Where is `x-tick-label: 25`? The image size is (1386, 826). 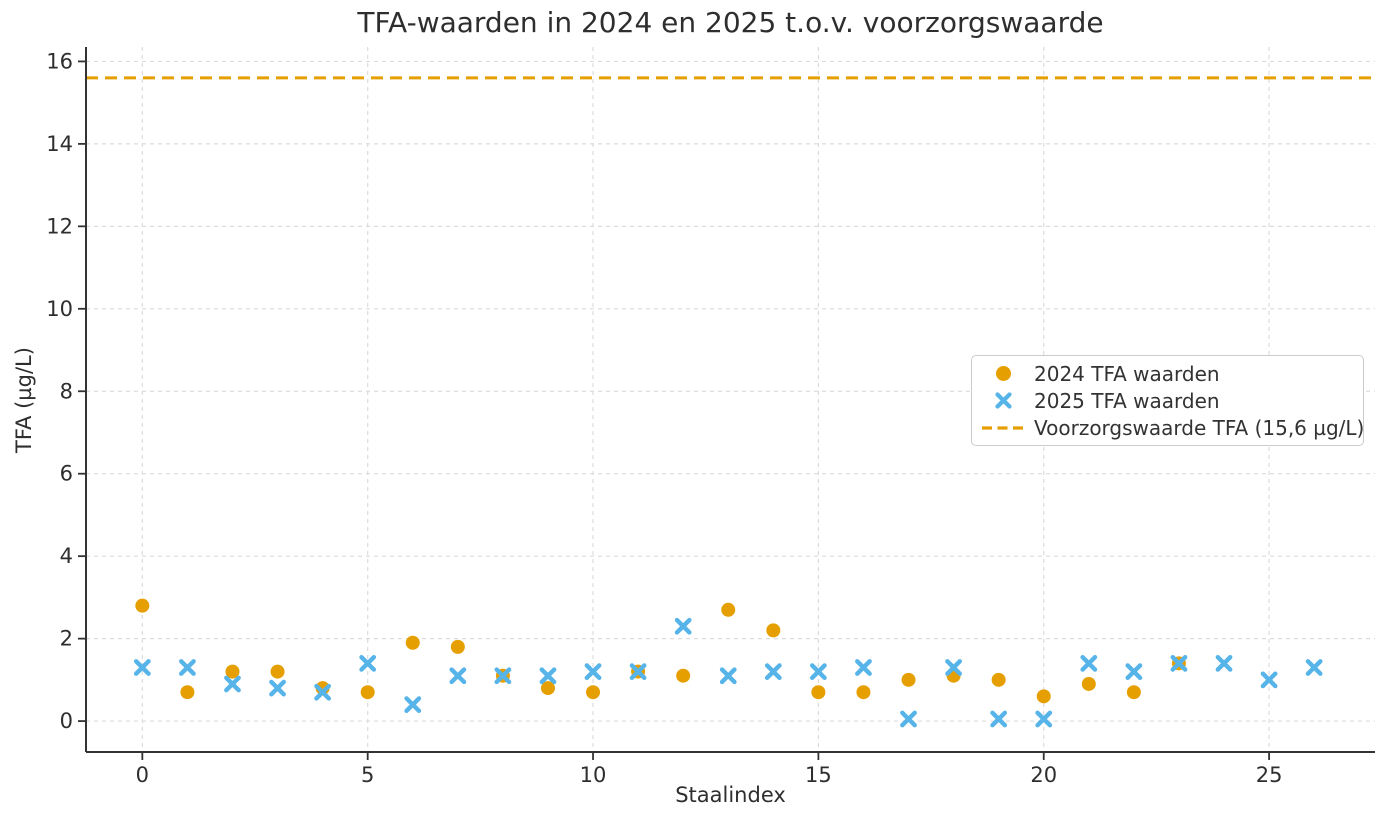
x-tick-label: 25 is located at coordinates (1269, 775).